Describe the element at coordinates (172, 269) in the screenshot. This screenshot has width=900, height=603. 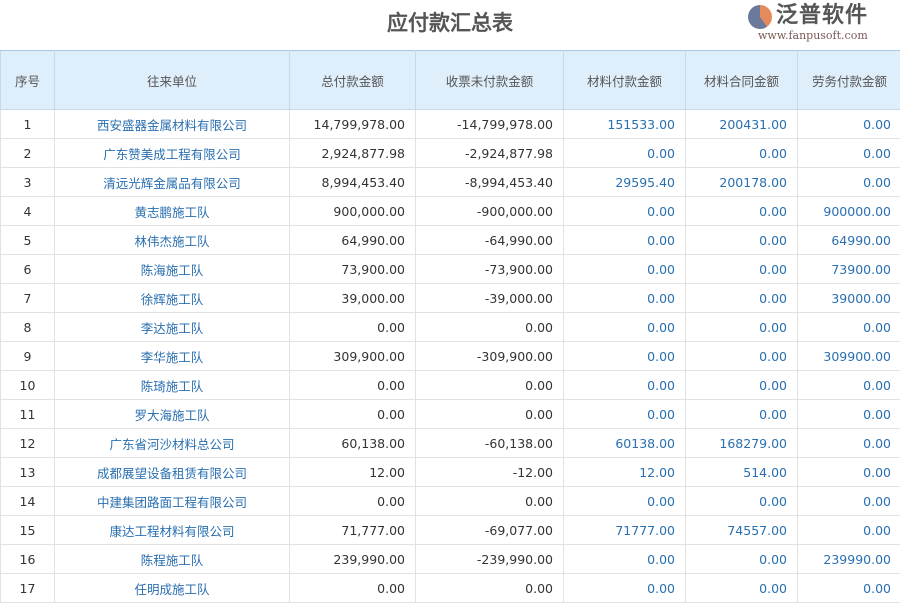
I see `cell-partner: 陈海施工队` at that location.